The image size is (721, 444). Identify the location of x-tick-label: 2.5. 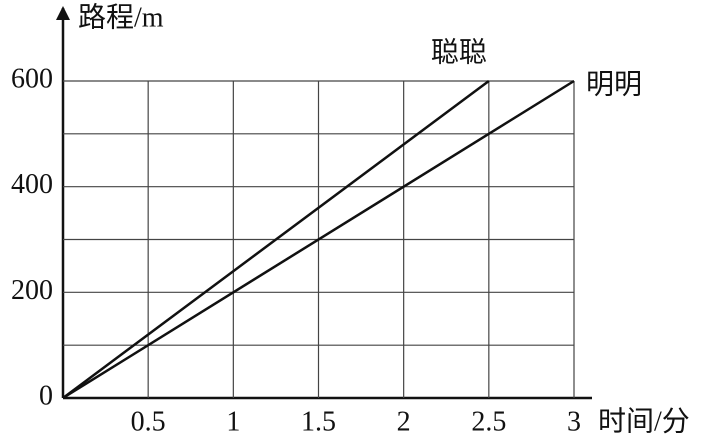
(488, 421).